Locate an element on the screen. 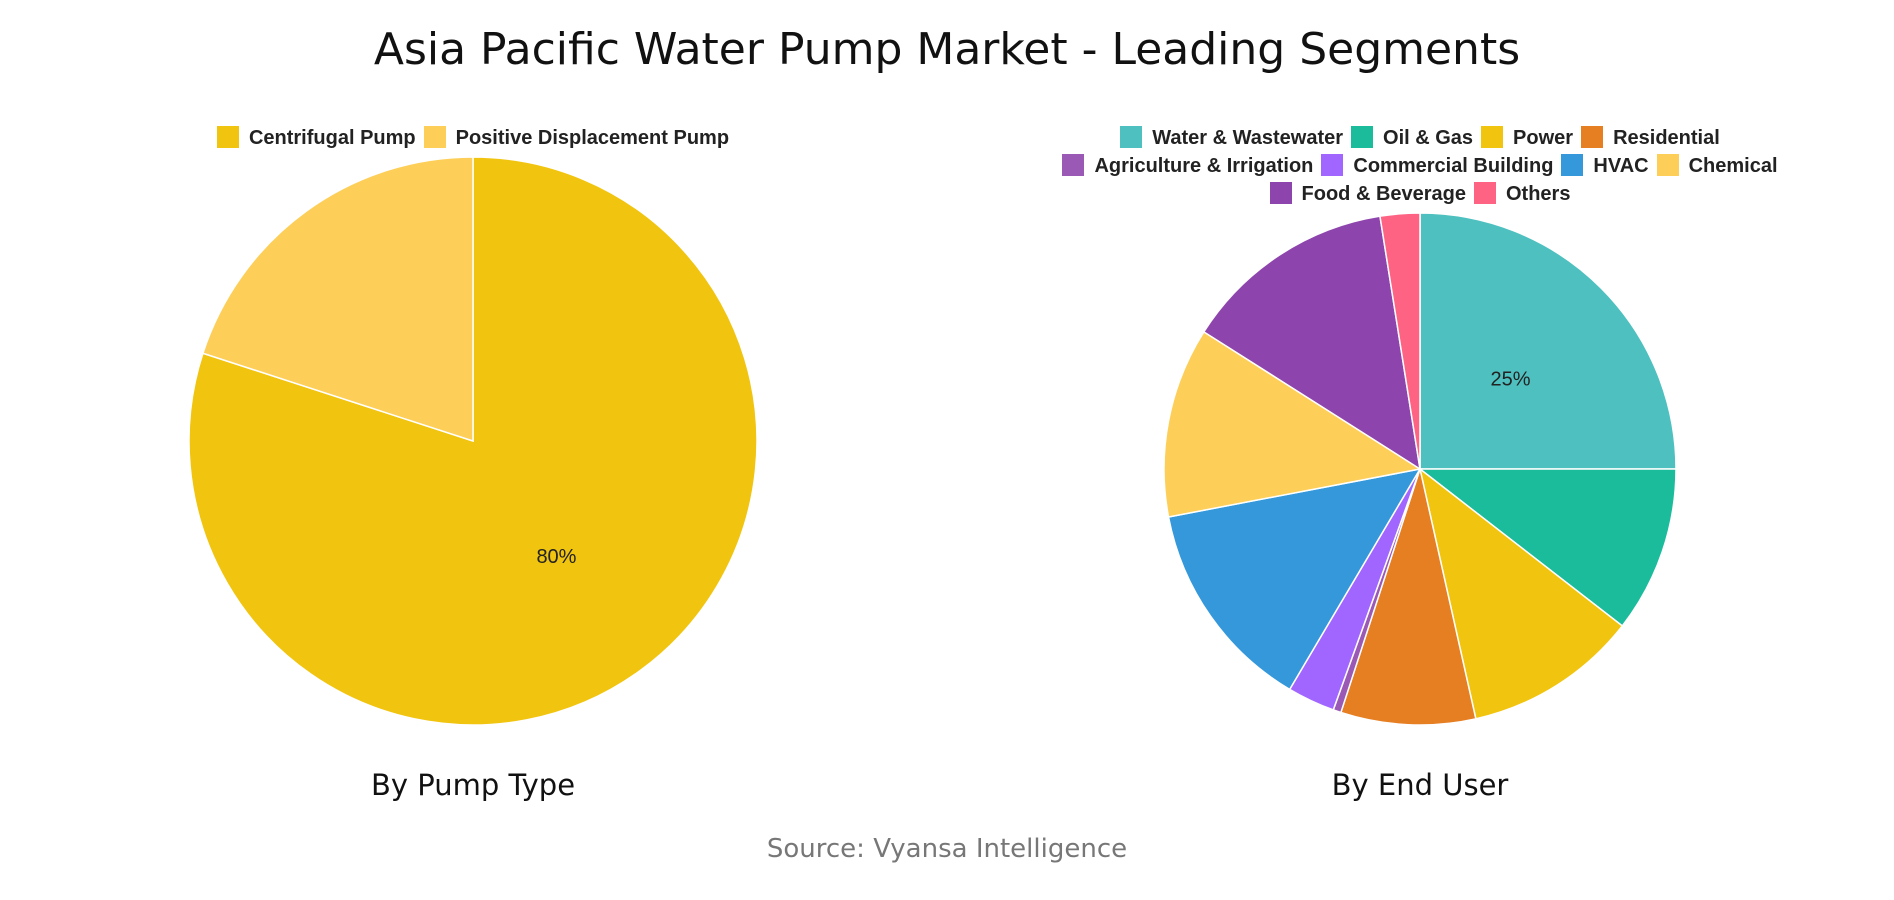 This screenshot has height=900, width=1894. legend-item: Power is located at coordinates (1527, 138).